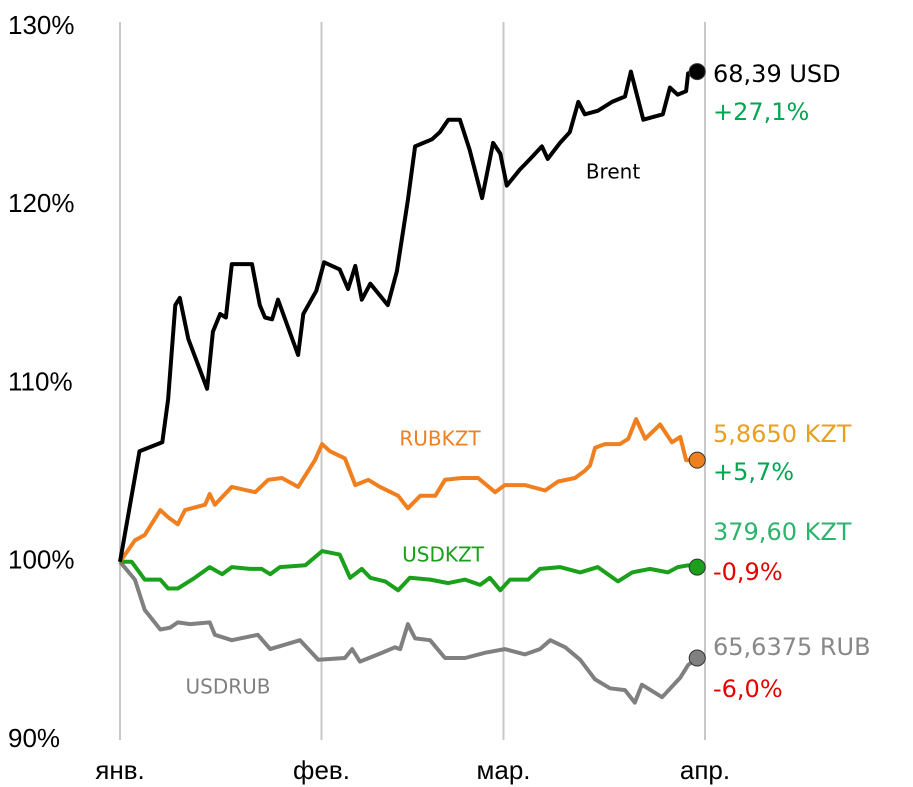  Describe the element at coordinates (761, 112) in the screenshot. I see `change-label: +27,1%` at that location.